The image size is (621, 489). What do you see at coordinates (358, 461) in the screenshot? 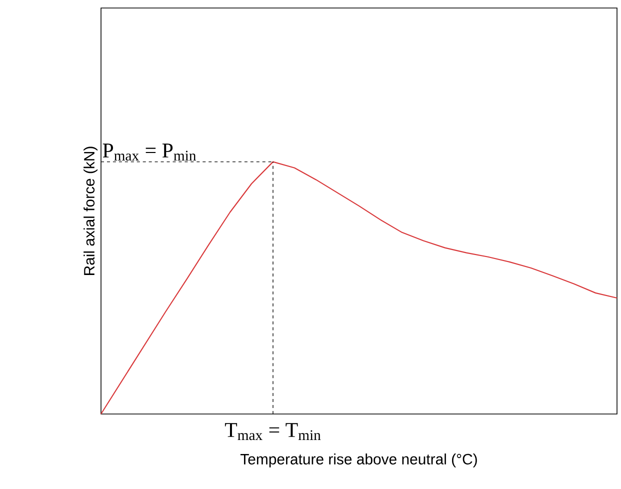
I see `x-axis-title: Temperature rise above neutral (°C)` at bounding box center [358, 461].